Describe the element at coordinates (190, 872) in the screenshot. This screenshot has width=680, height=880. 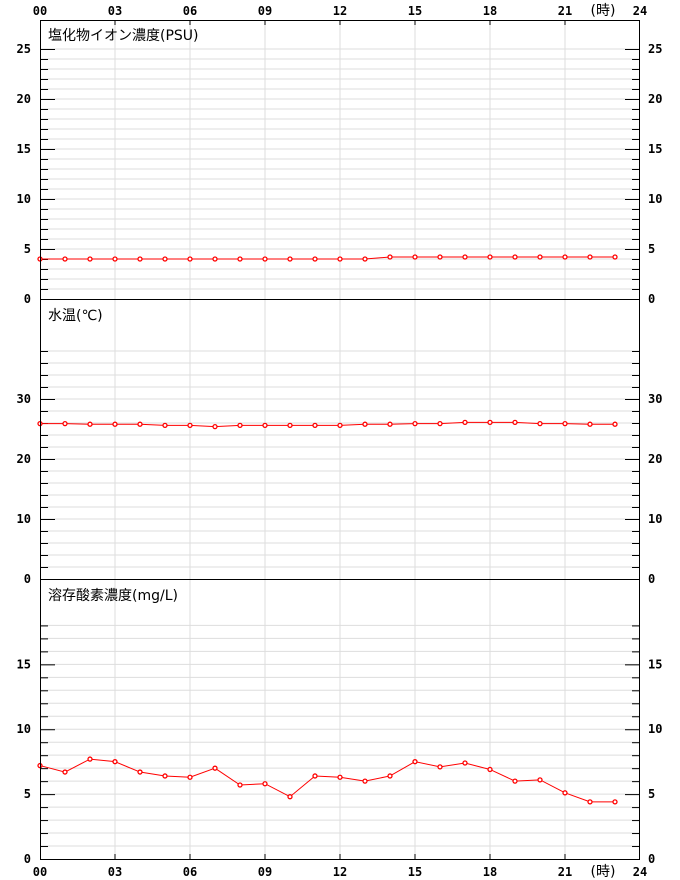
I see `x-tick-label-bottom: 06` at that location.